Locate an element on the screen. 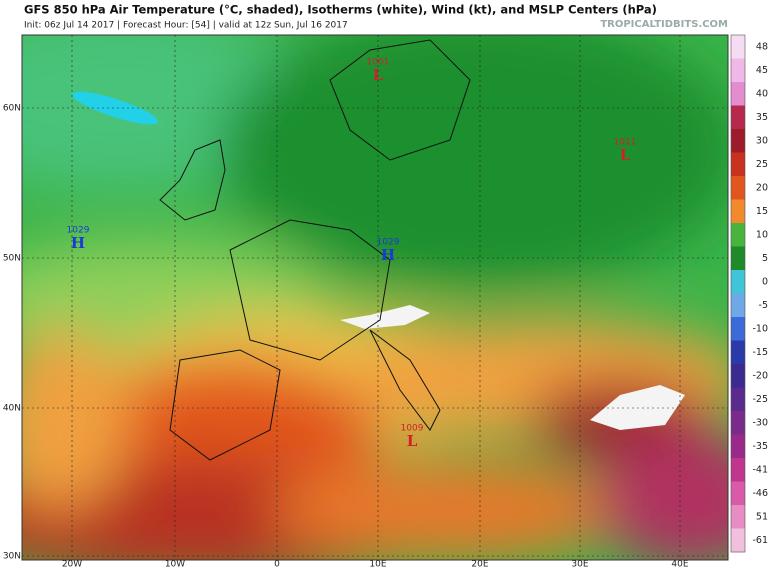 The image size is (770, 573). colorbar-label: -30 is located at coordinates (760, 422).